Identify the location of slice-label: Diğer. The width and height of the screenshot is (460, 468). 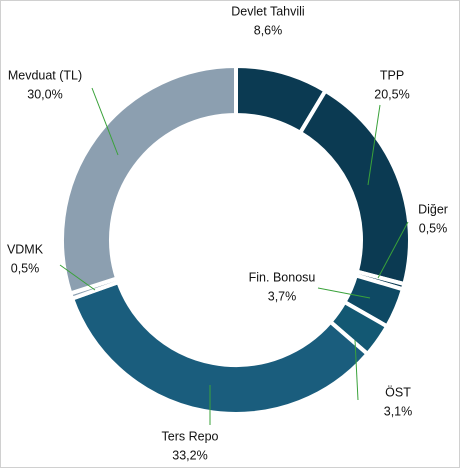
(433, 209).